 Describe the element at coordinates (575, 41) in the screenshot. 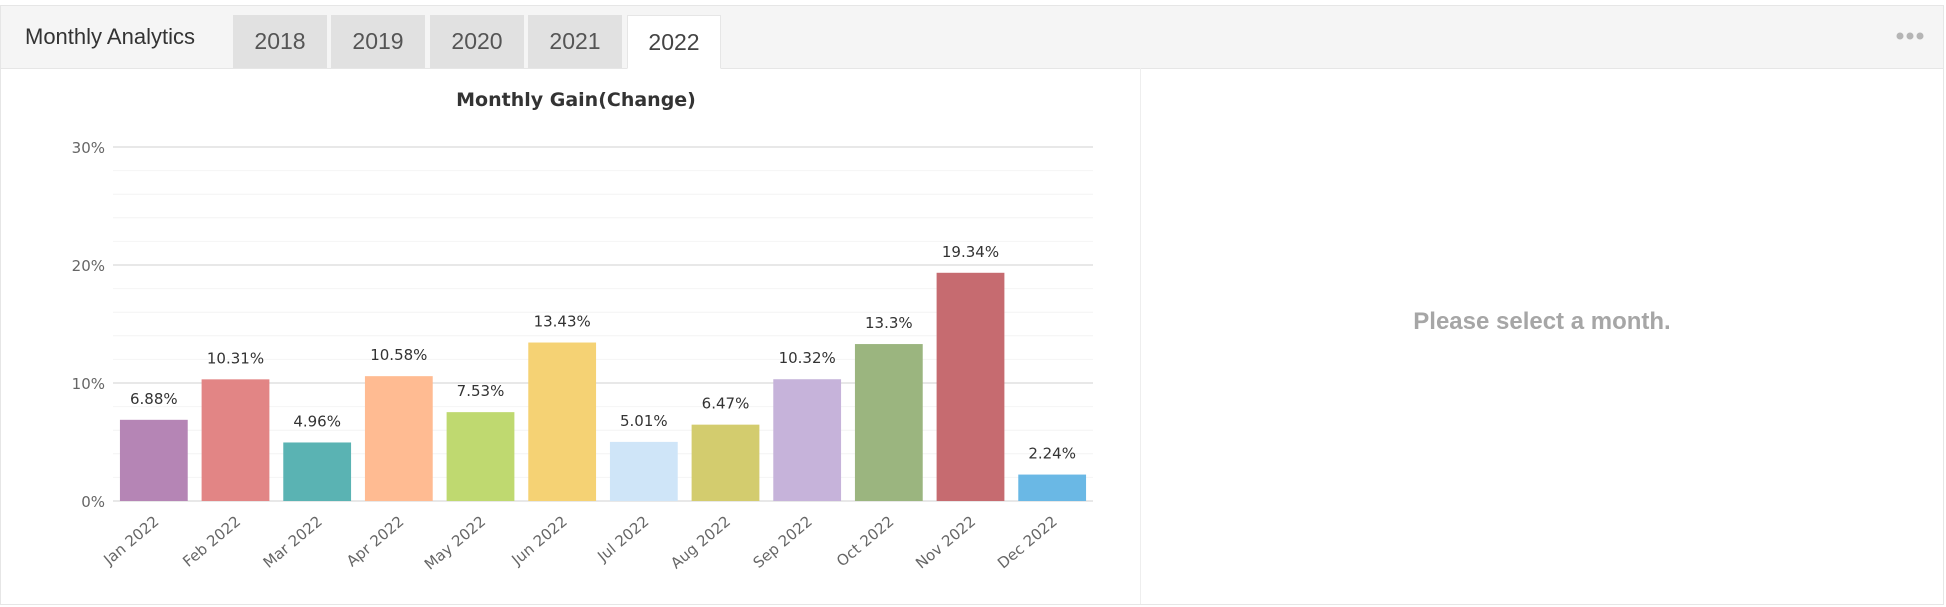

I see `tab-2021: 2021` at that location.